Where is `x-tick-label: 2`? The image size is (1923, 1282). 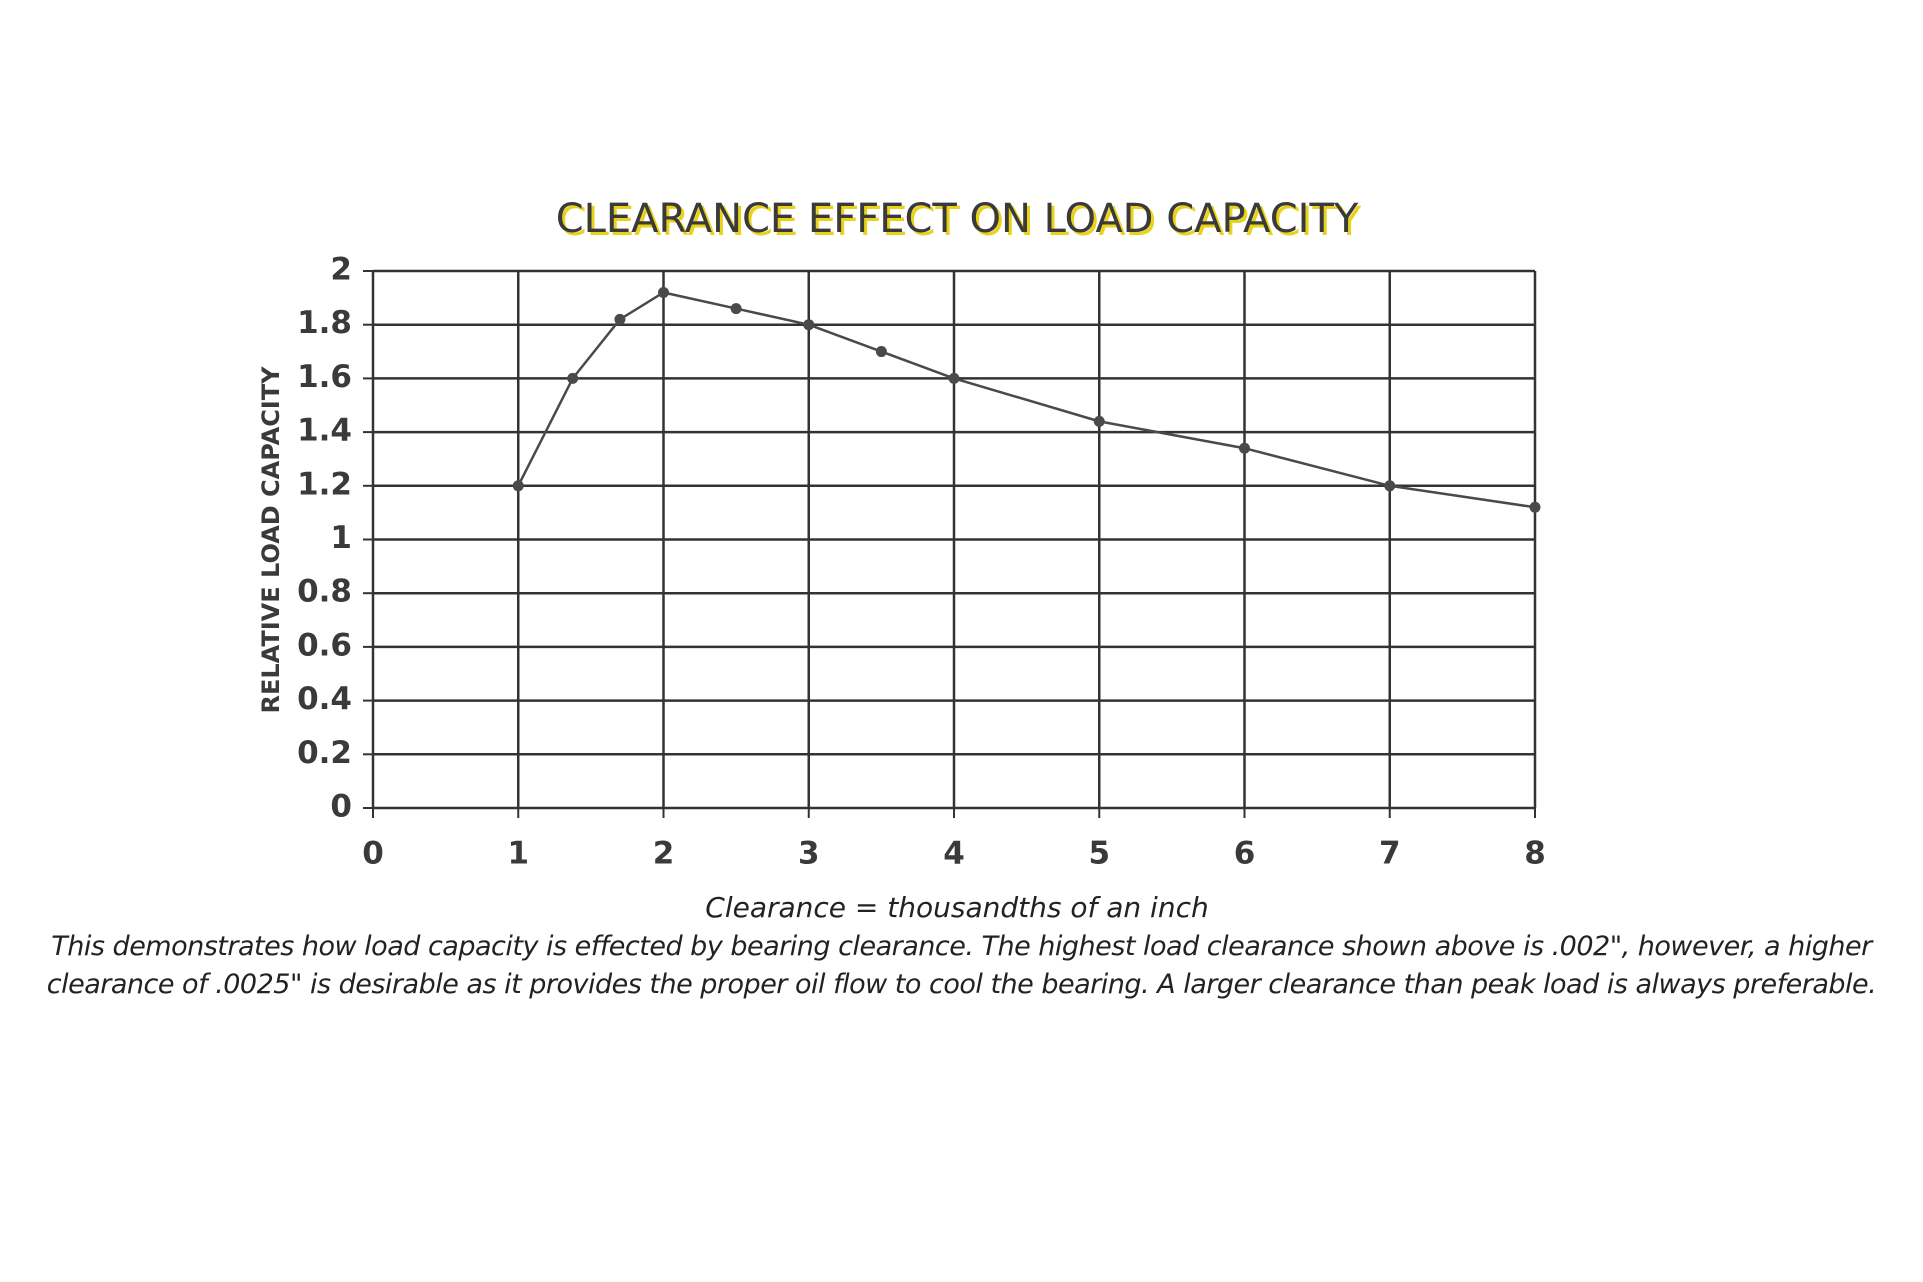 x-tick-label: 2 is located at coordinates (664, 854).